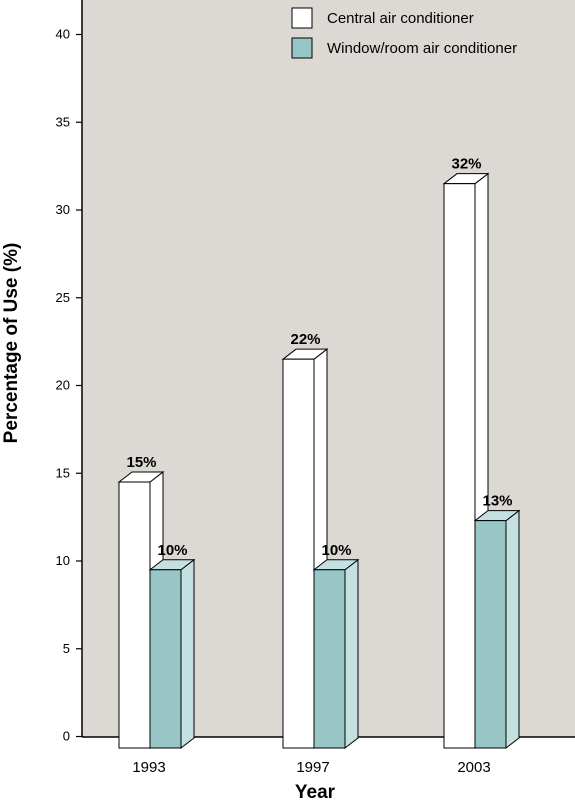 The image size is (575, 800). What do you see at coordinates (312, 767) in the screenshot?
I see `x-tick-label: 1997` at bounding box center [312, 767].